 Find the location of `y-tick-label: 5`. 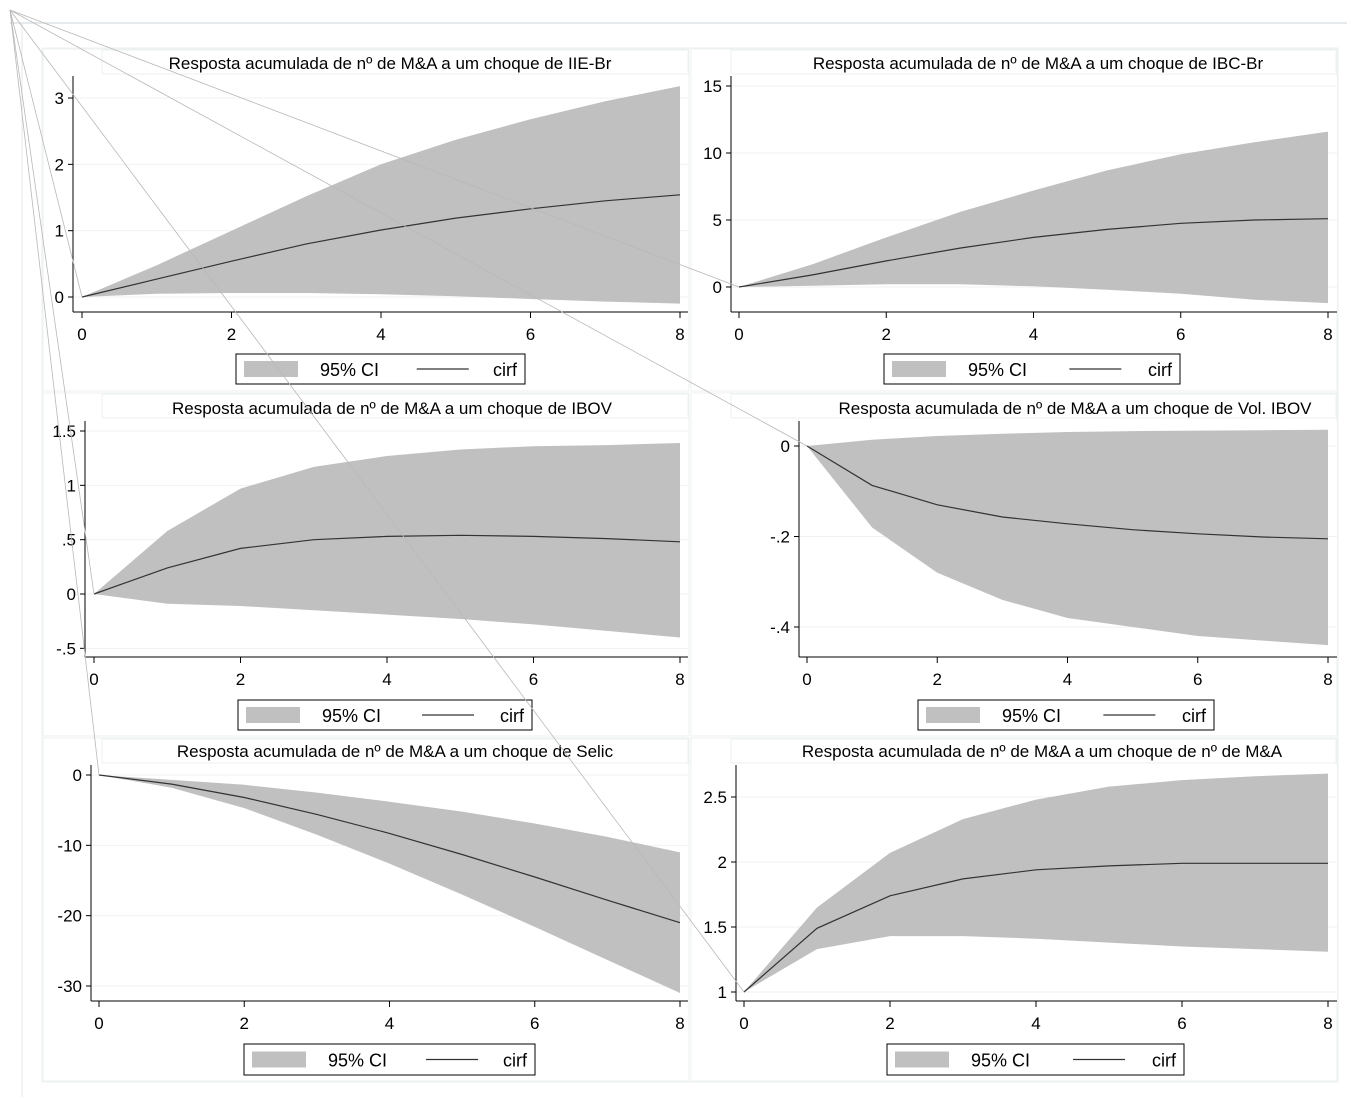

y-tick-label: 5 is located at coordinates (717, 220).